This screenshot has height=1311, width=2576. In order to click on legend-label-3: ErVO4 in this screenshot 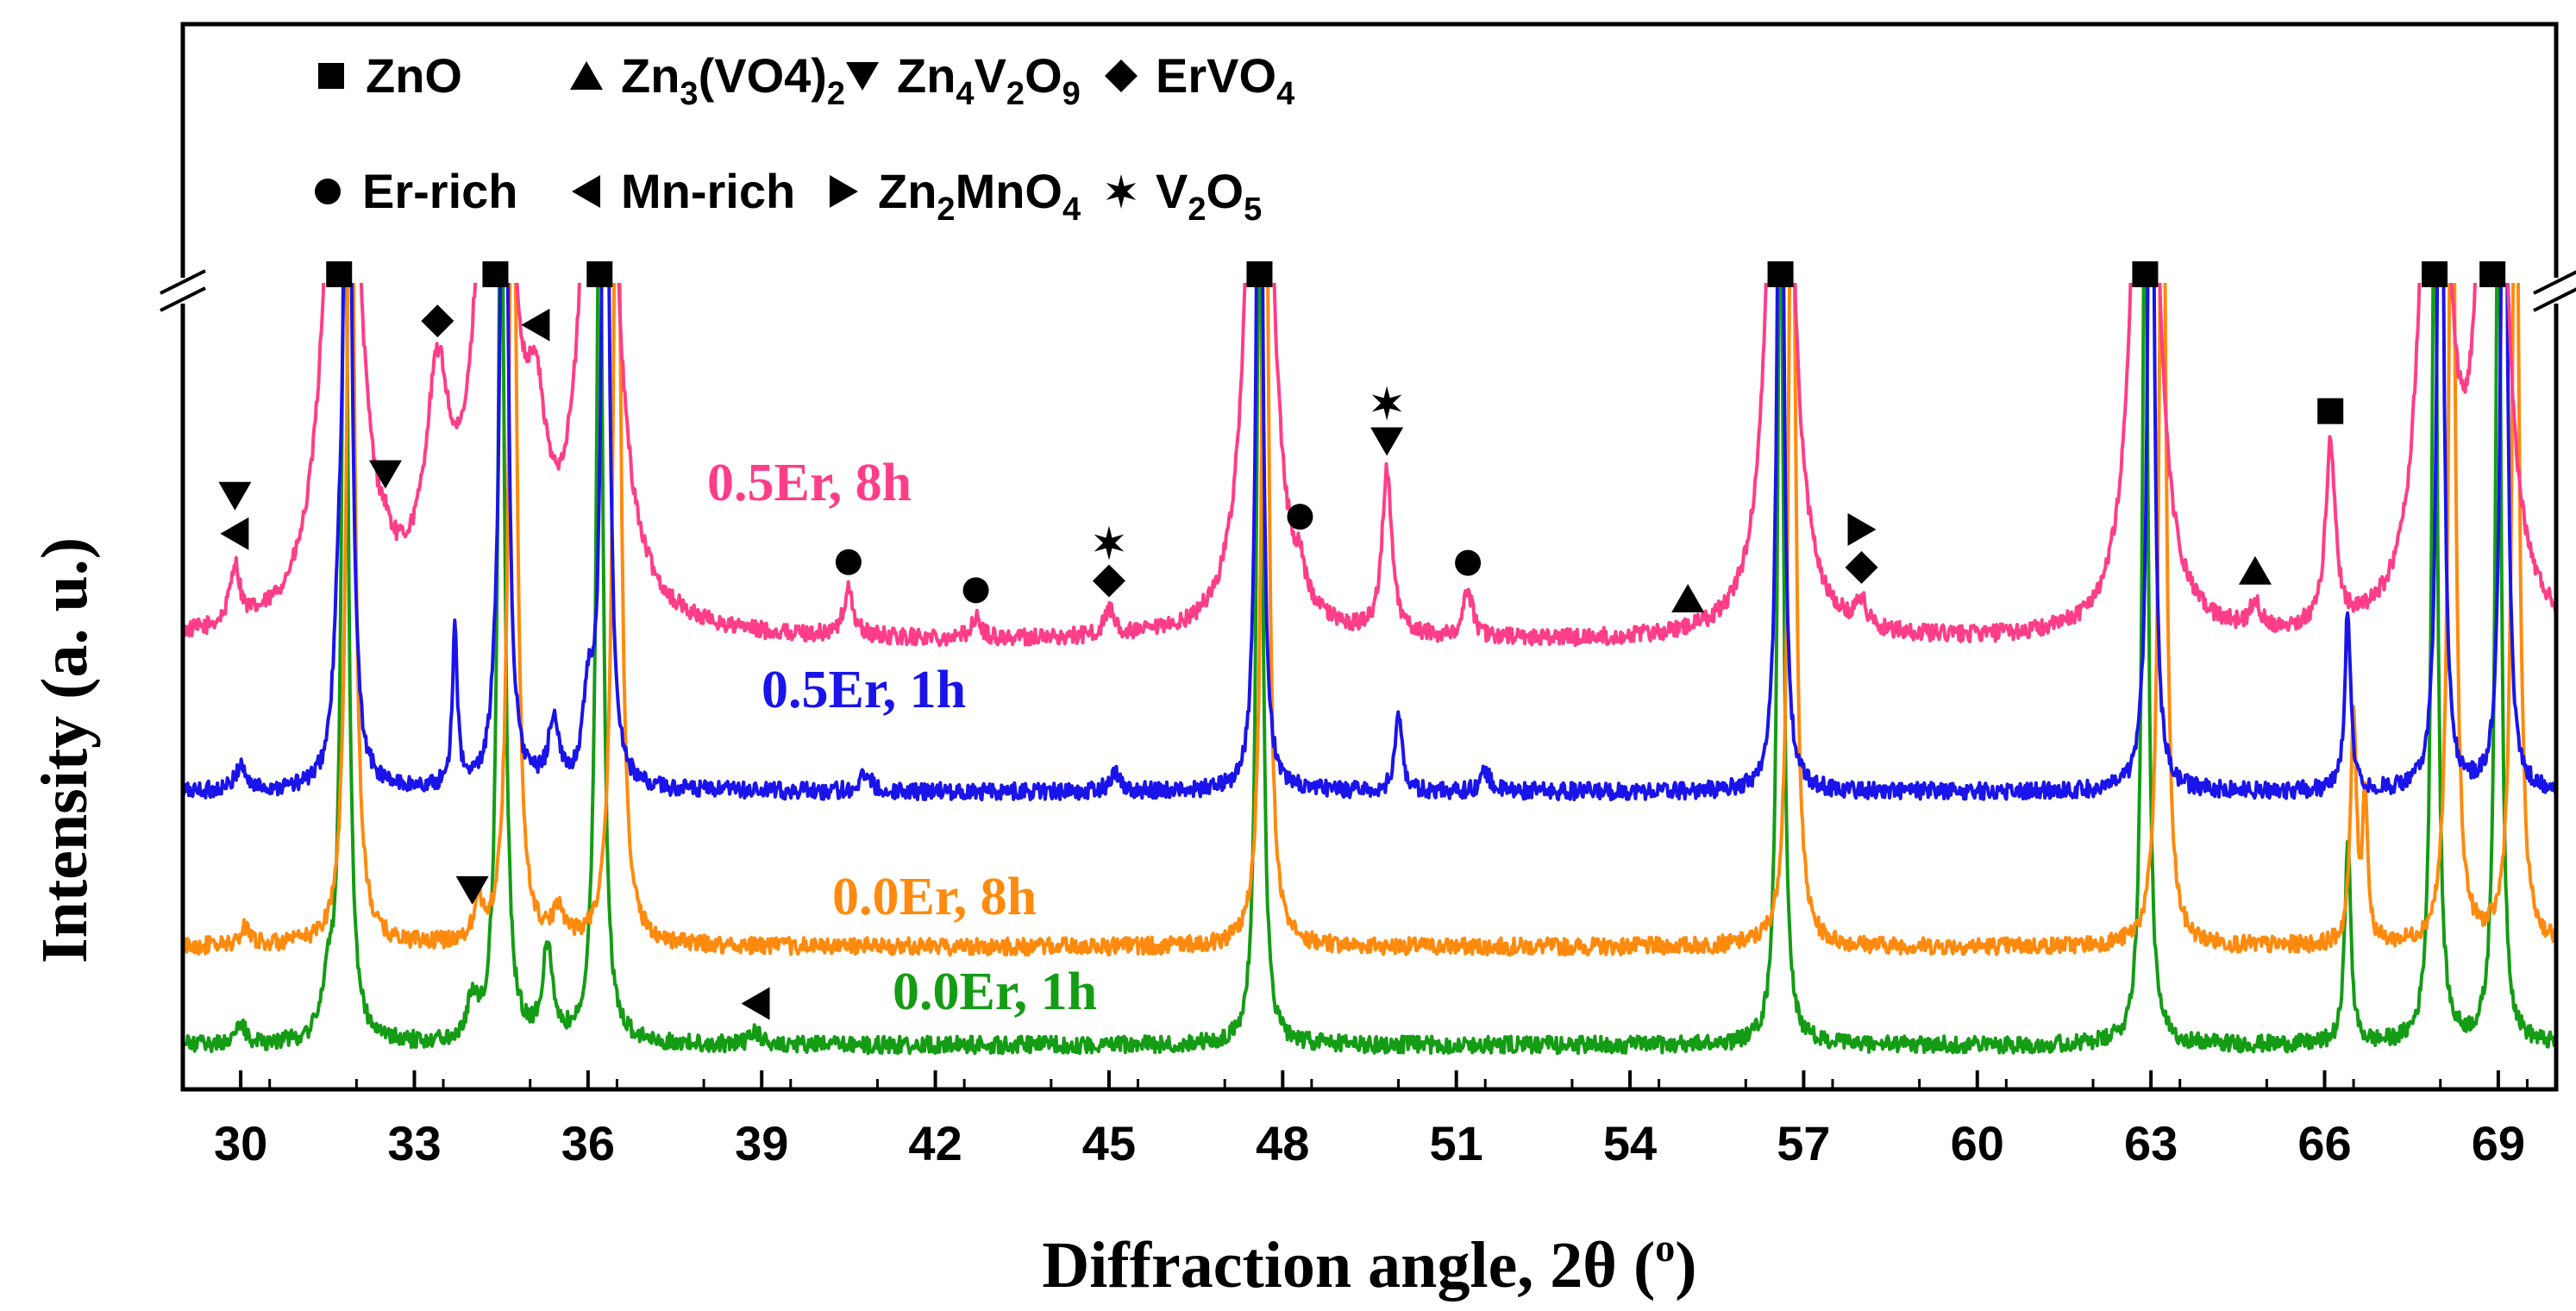, I will do `click(1225, 80)`.